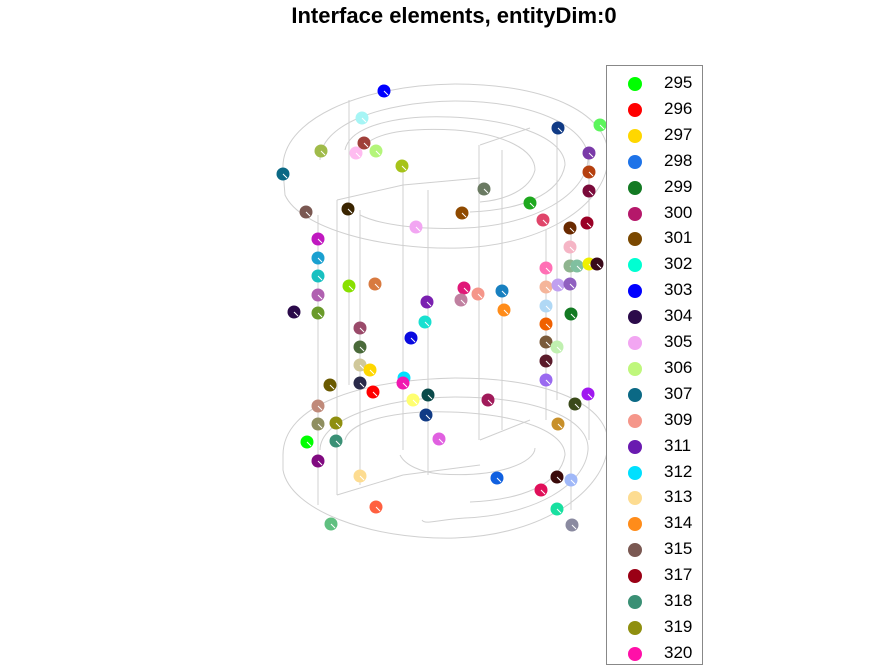  What do you see at coordinates (654, 395) in the screenshot?
I see `legend-item: 307` at bounding box center [654, 395].